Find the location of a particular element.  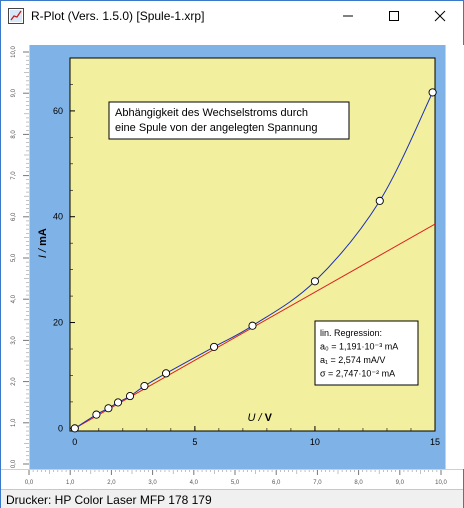

ruler-left-label: 9,0 is located at coordinates (14, 92).